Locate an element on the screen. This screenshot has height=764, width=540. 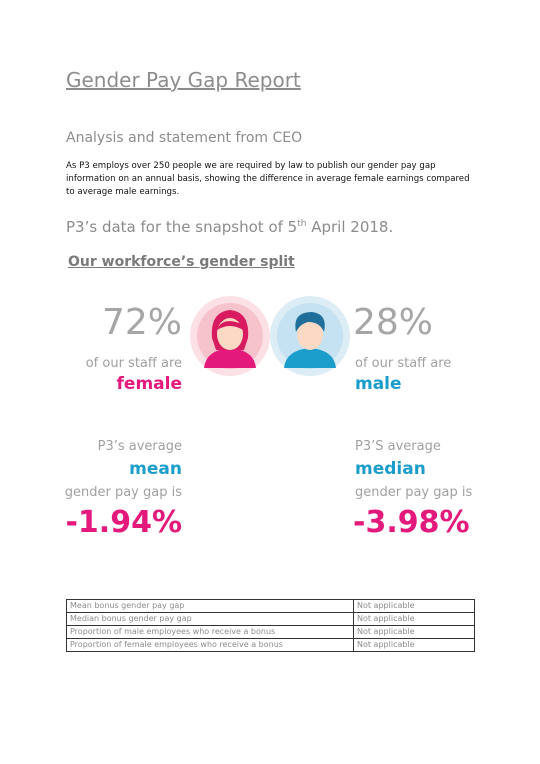
snapshot-text: April 2018. is located at coordinates (350, 227).